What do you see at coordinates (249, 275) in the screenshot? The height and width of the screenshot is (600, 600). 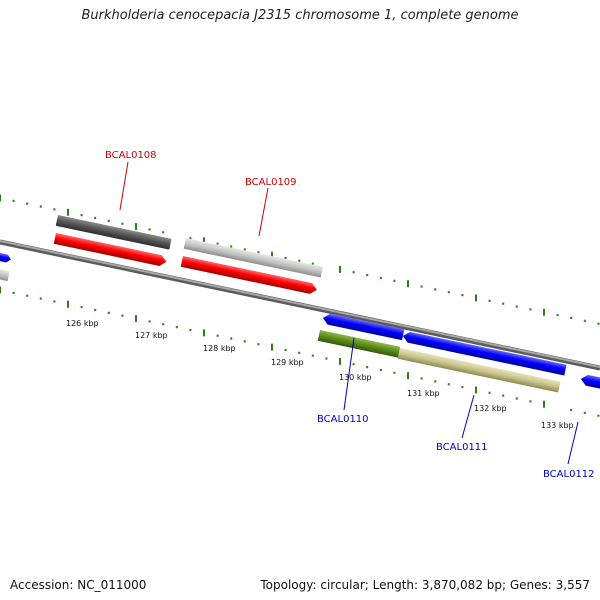 I see `cds-arrow-bcal0109` at bounding box center [249, 275].